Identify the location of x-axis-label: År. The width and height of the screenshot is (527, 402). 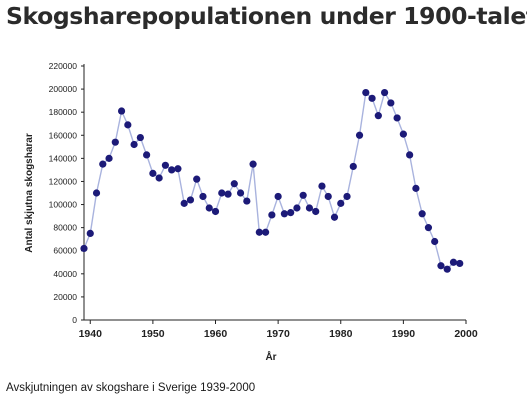
(270, 356).